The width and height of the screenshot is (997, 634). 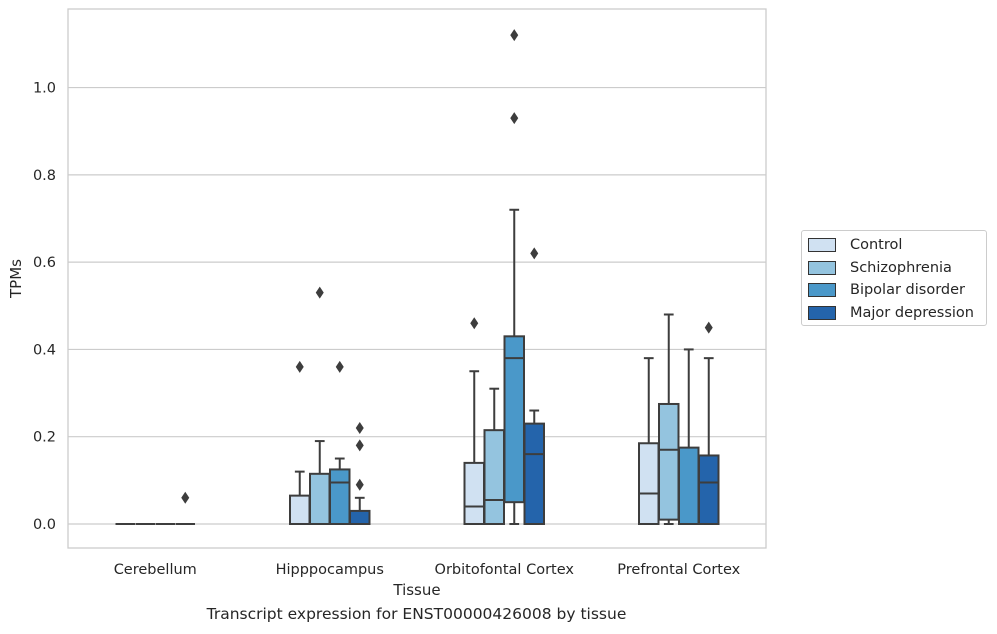 I want to click on legend-swatch-schizophrenia, so click(x=822, y=268).